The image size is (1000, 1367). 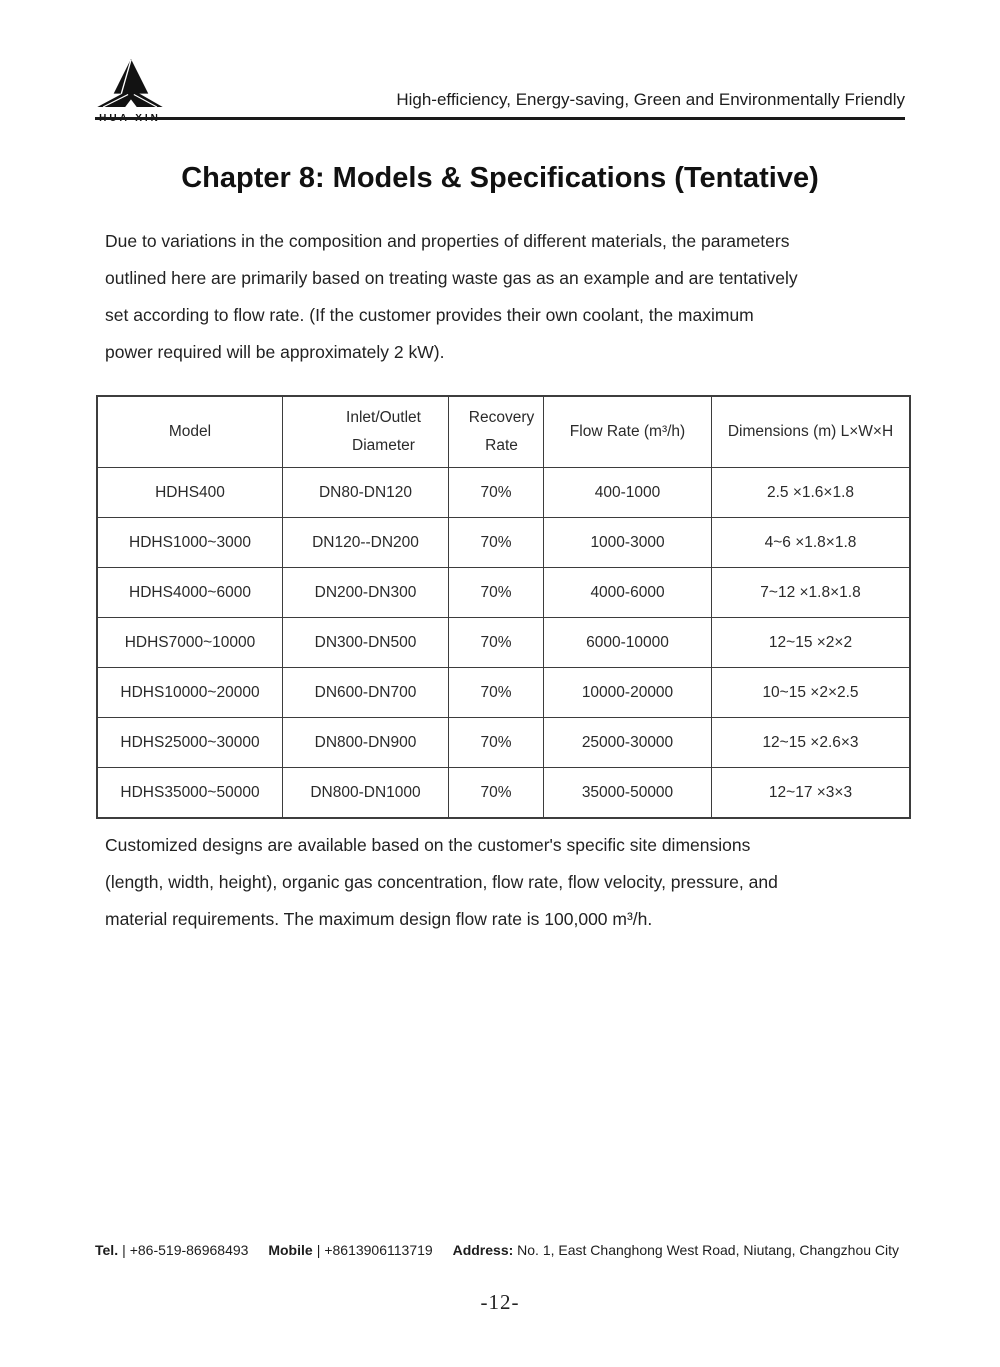 What do you see at coordinates (627, 692) in the screenshot?
I see `cell-flow: 10000-20000` at bounding box center [627, 692].